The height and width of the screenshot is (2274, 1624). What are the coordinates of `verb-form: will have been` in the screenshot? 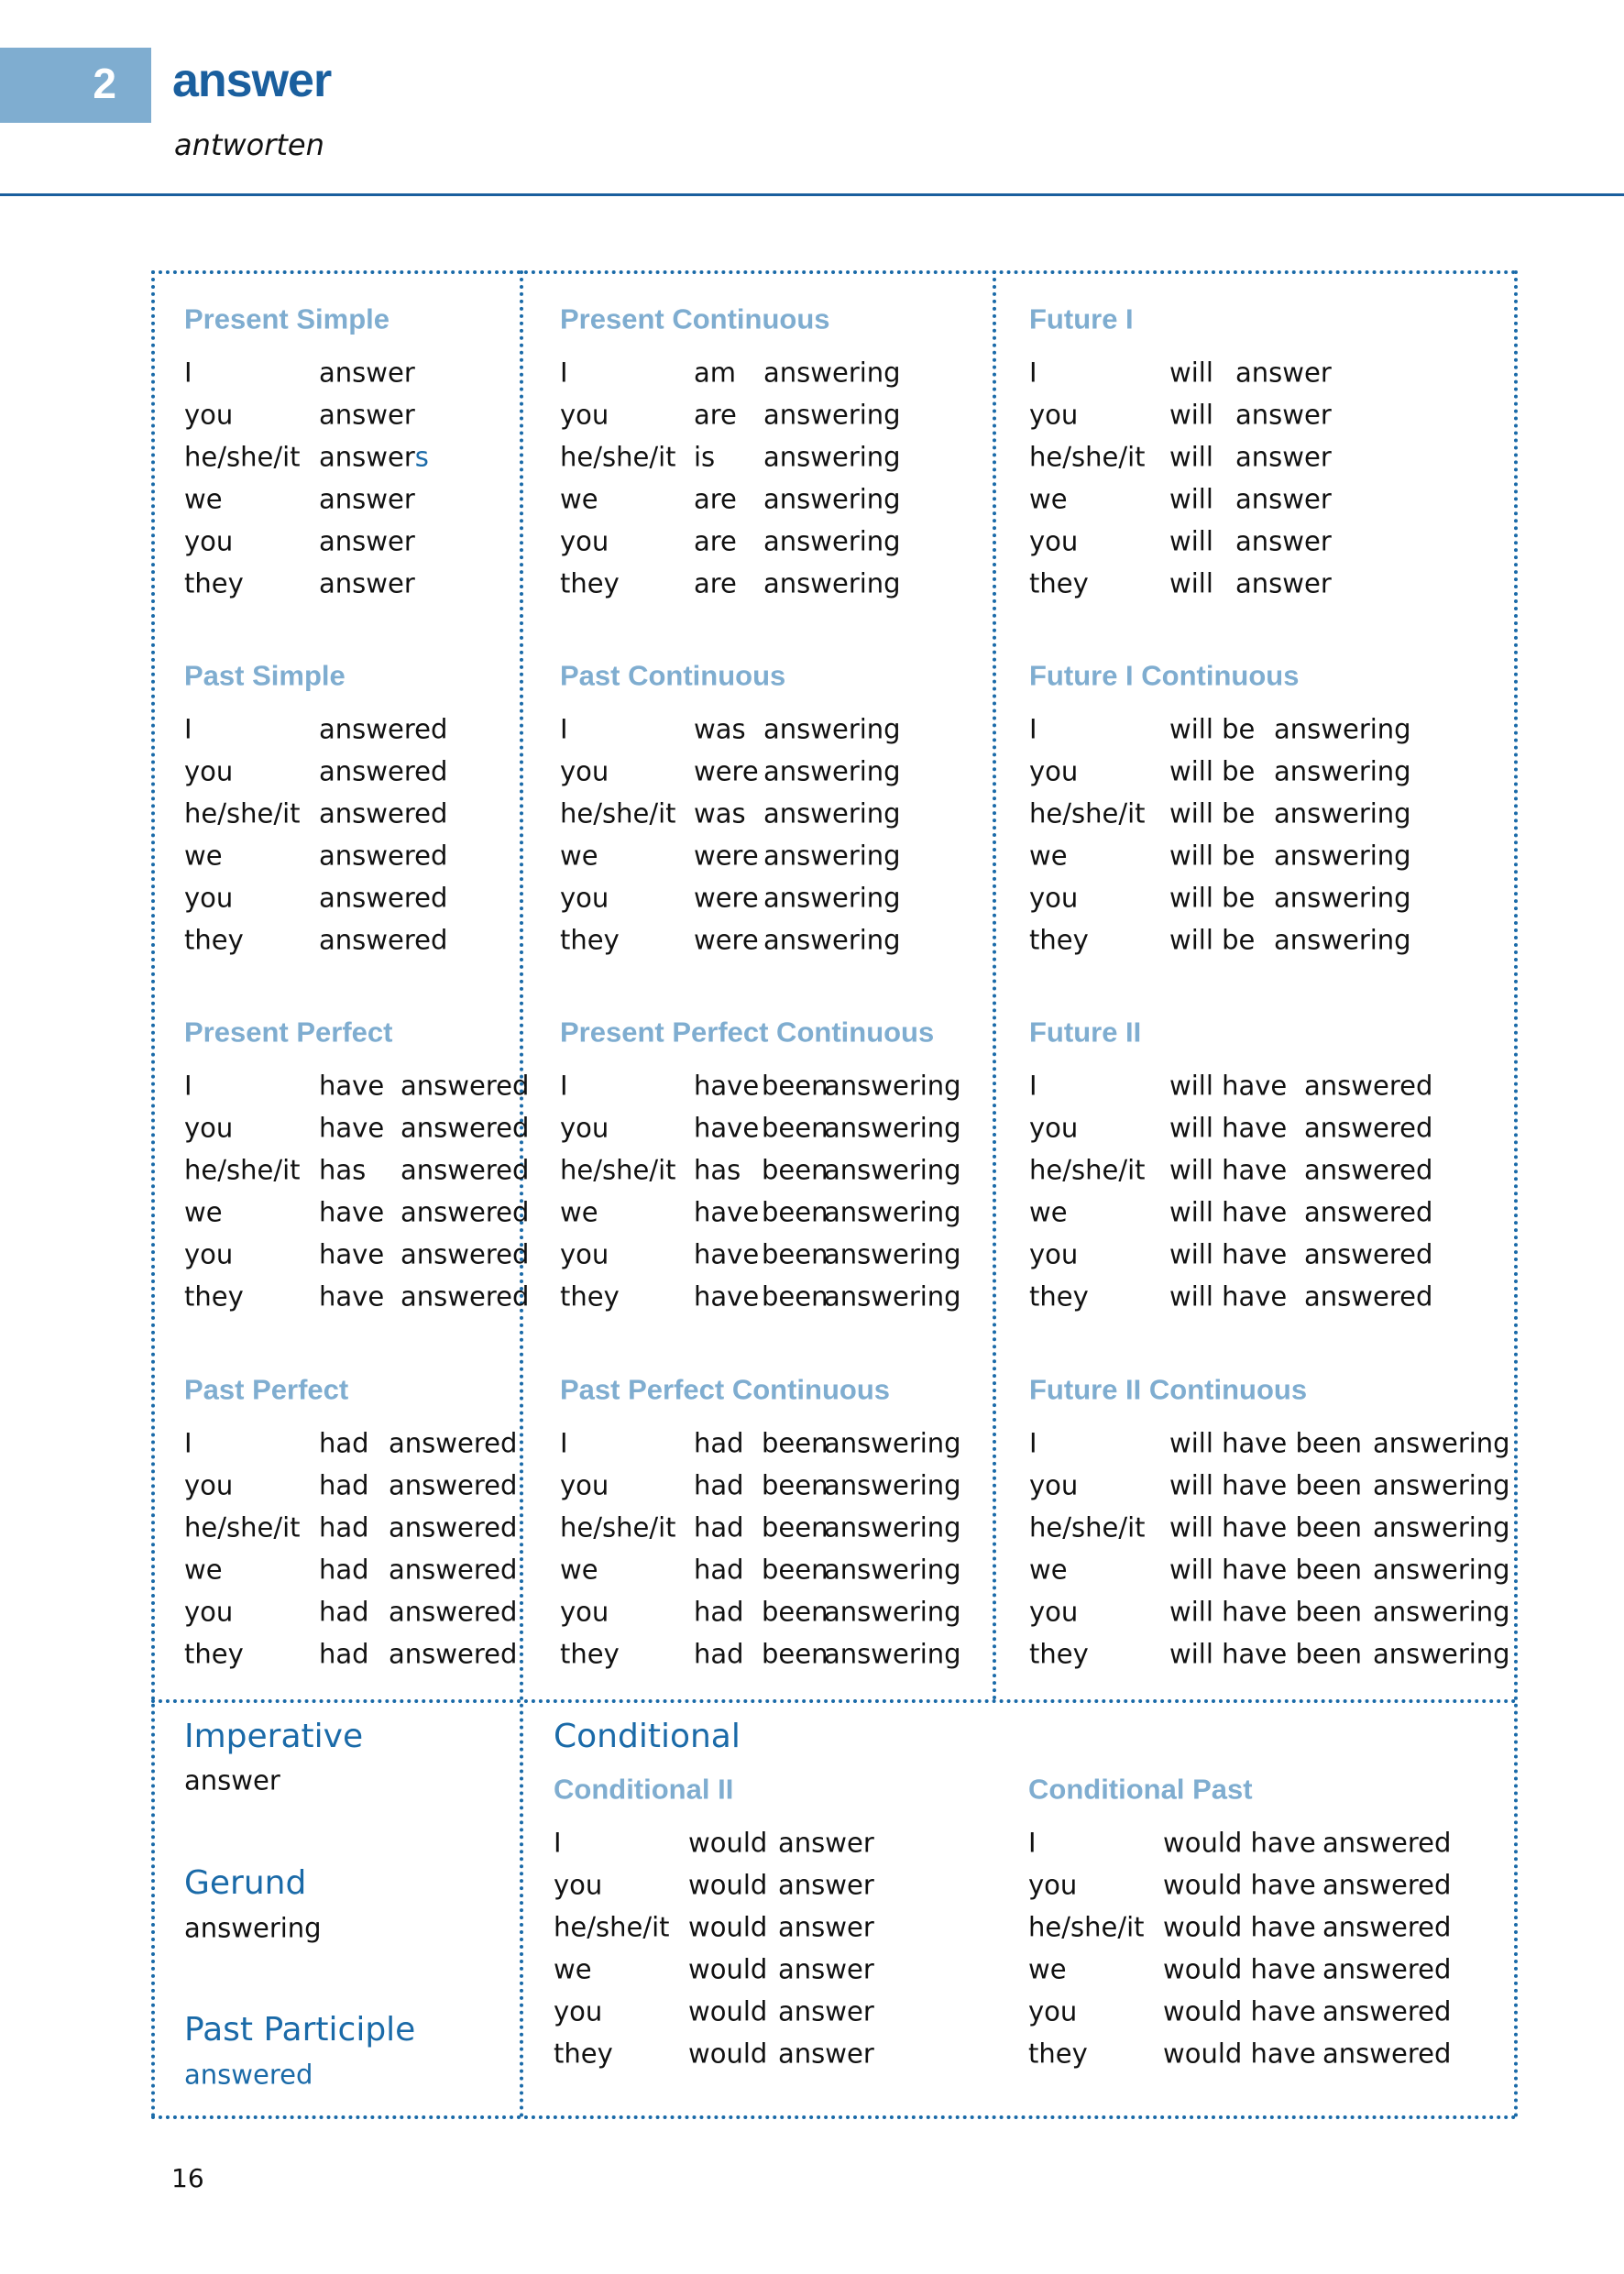 It's located at (1265, 1443).